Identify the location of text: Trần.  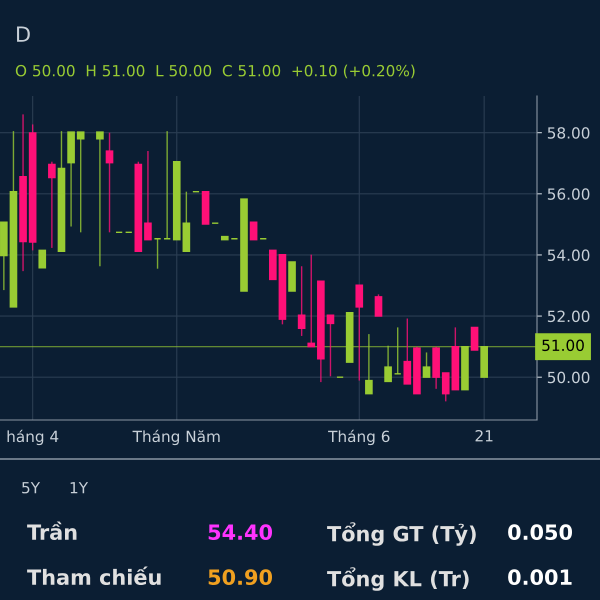
(51, 531).